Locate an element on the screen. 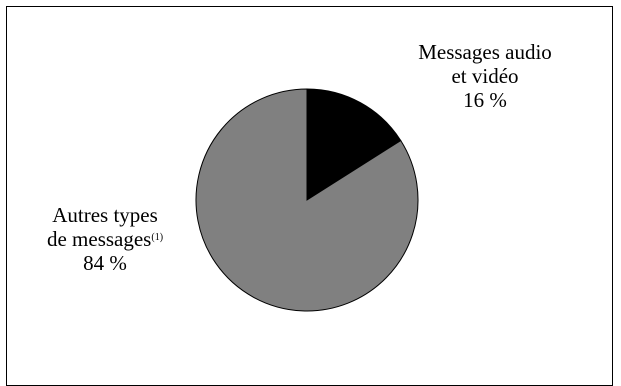  slice-label-other-line2: de messages is located at coordinates (99, 239).